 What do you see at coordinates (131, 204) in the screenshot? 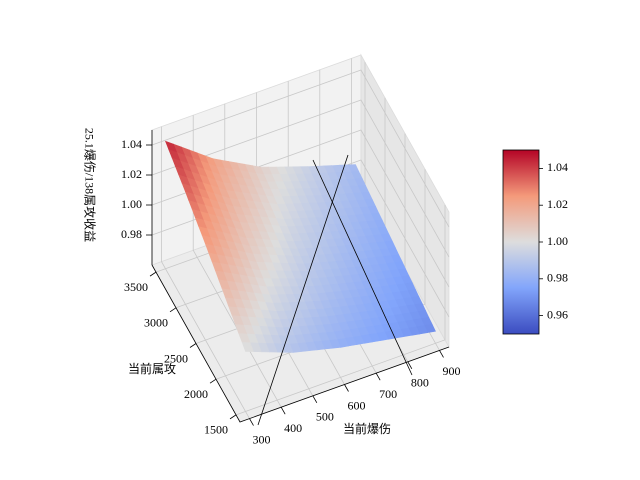
I see `z-tick-label: 1.00` at bounding box center [131, 204].